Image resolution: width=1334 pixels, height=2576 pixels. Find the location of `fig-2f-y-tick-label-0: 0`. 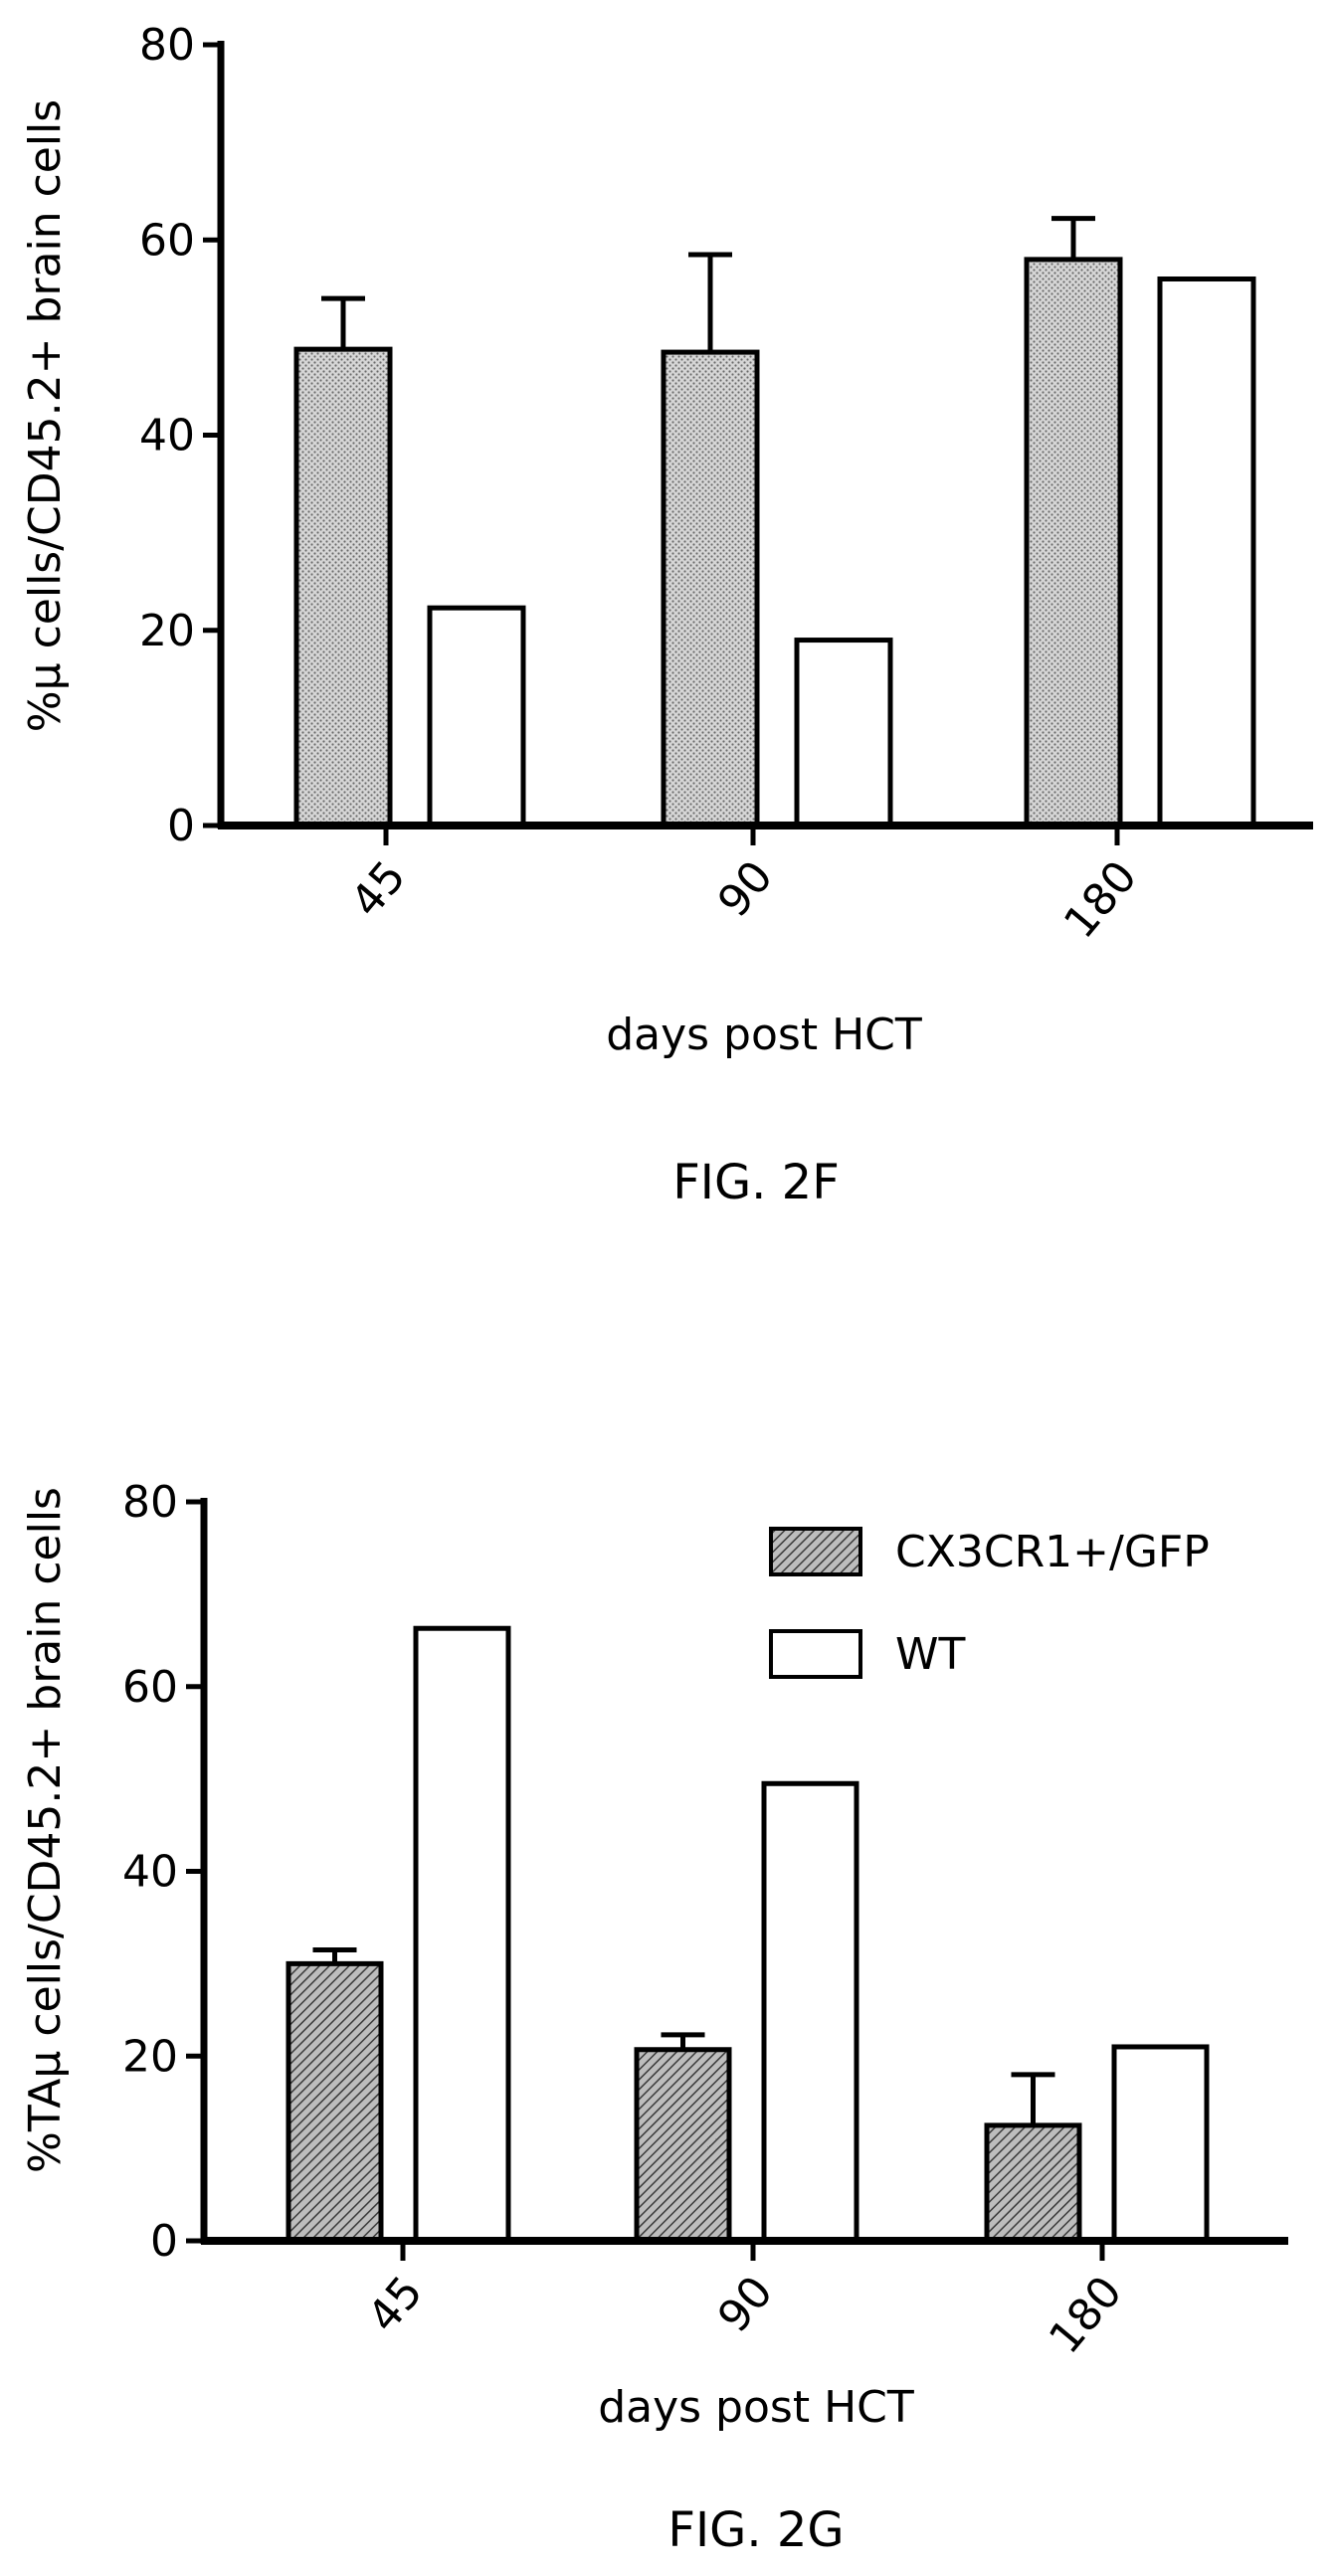

fig-2f-y-tick-label-0: 0 is located at coordinates (181, 826).